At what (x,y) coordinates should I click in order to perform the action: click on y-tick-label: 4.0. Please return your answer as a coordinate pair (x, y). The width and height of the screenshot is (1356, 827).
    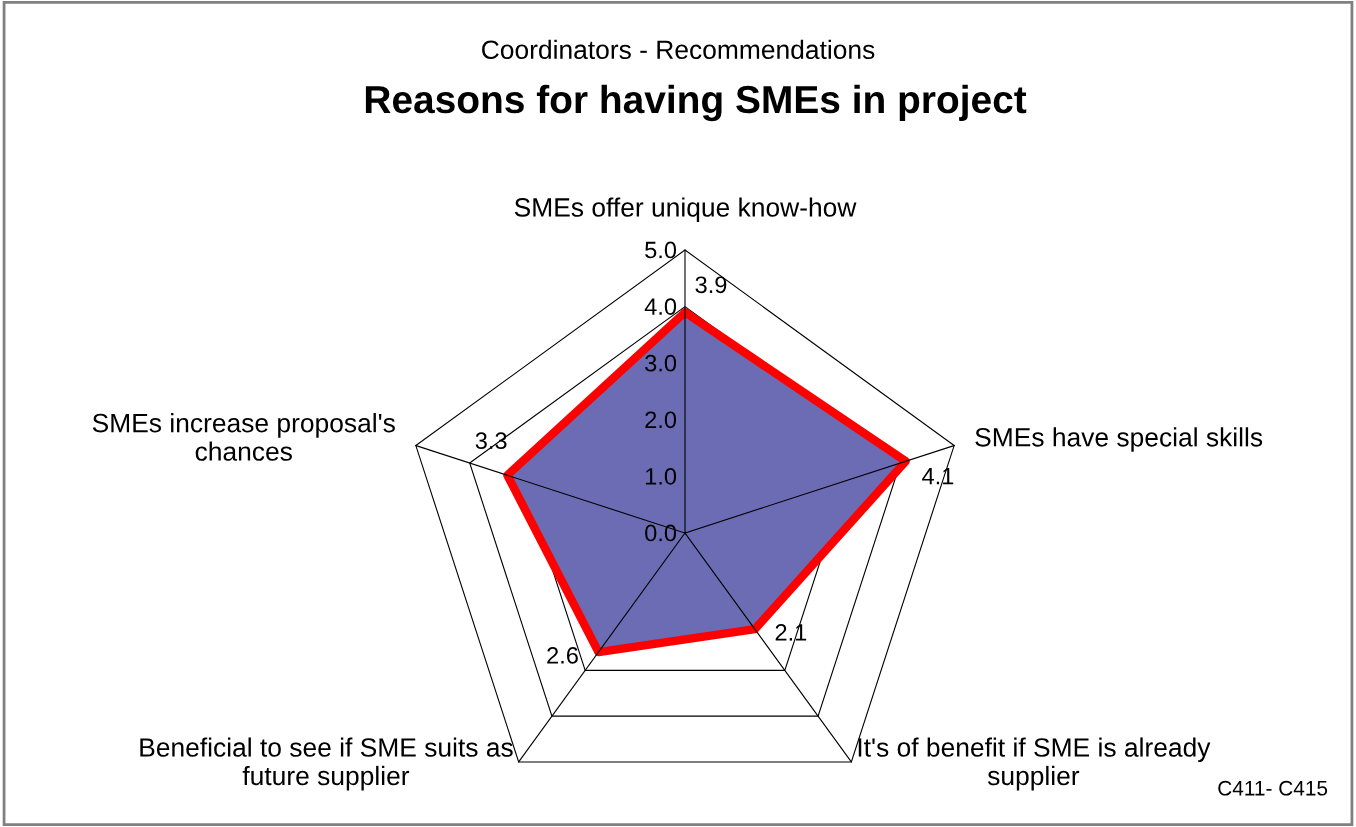
    Looking at the image, I should click on (660, 306).